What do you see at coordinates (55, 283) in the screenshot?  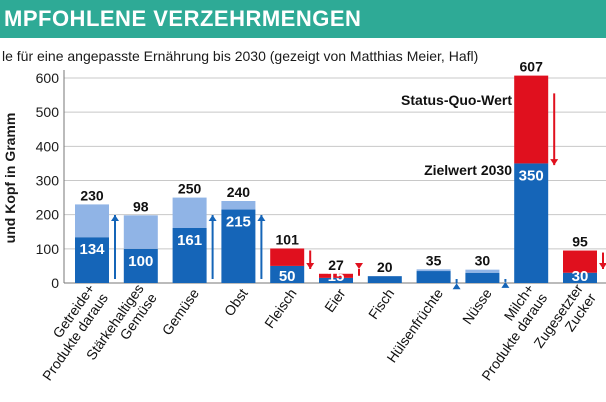 I see `y-tick-label: 0` at bounding box center [55, 283].